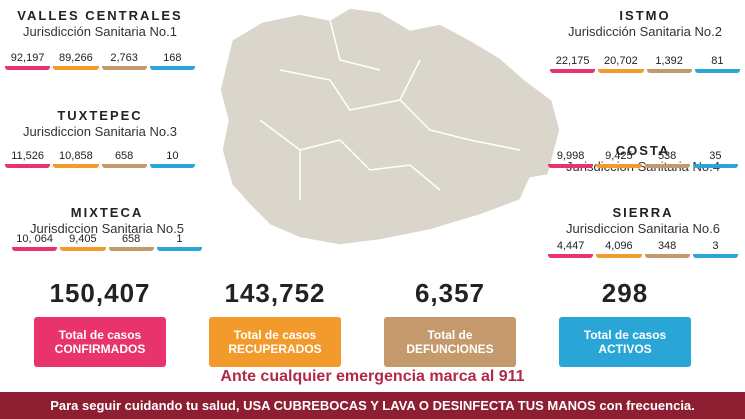 The width and height of the screenshot is (745, 419). What do you see at coordinates (100, 131) in the screenshot?
I see `jurisdiction: Jurisdiccion Sanitaria No.3` at bounding box center [100, 131].